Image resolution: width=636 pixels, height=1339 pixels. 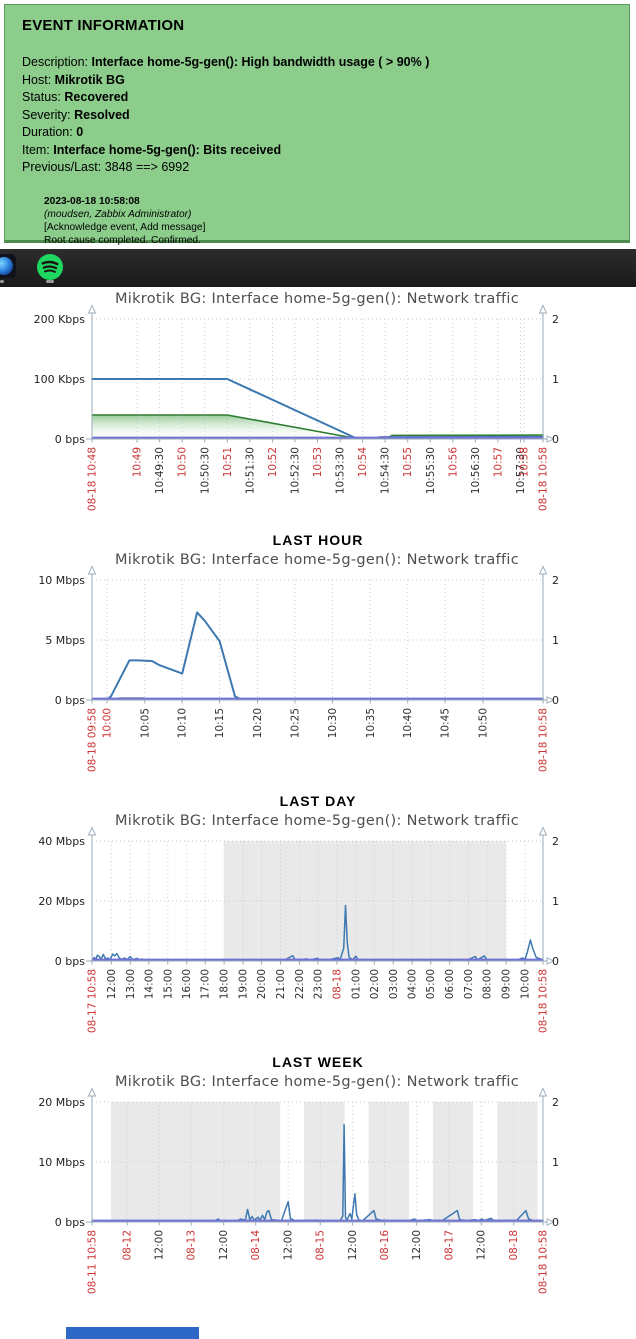 I want to click on svg-text: 21:00, so click(x=281, y=984).